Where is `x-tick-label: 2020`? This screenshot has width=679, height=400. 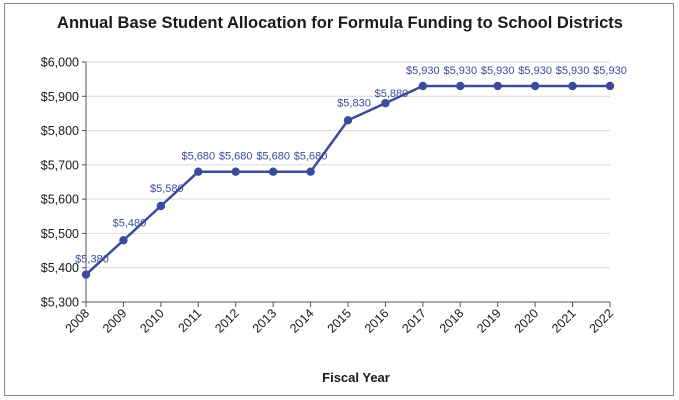 x-tick-label: 2020 is located at coordinates (527, 321).